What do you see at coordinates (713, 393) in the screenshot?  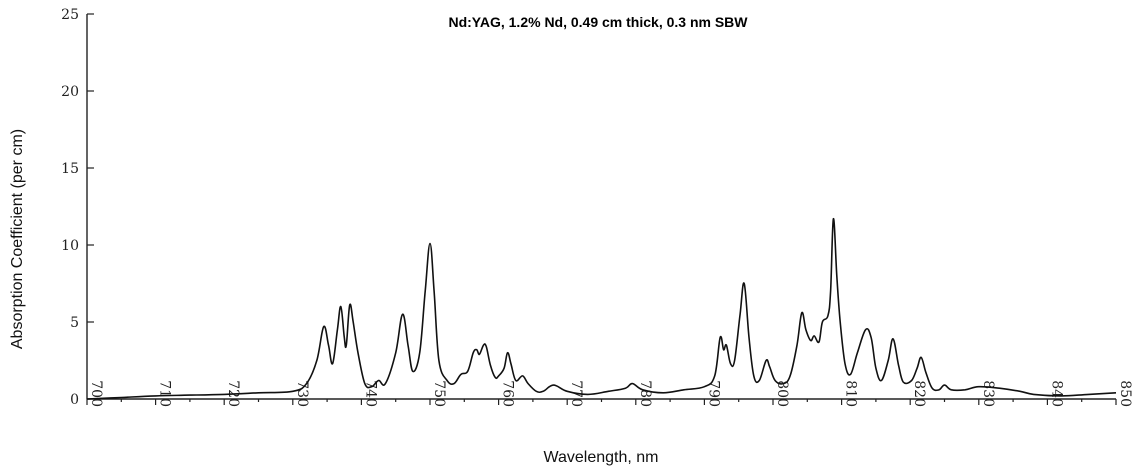 I see `x-tick-label: 790` at bounding box center [713, 393].